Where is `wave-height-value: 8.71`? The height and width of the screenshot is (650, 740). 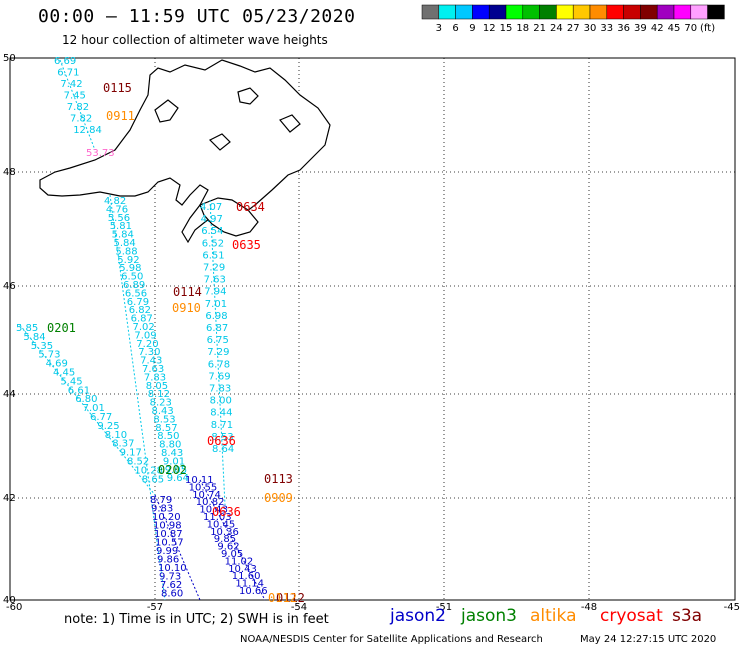 wave-height-value: 8.71 is located at coordinates (222, 425).